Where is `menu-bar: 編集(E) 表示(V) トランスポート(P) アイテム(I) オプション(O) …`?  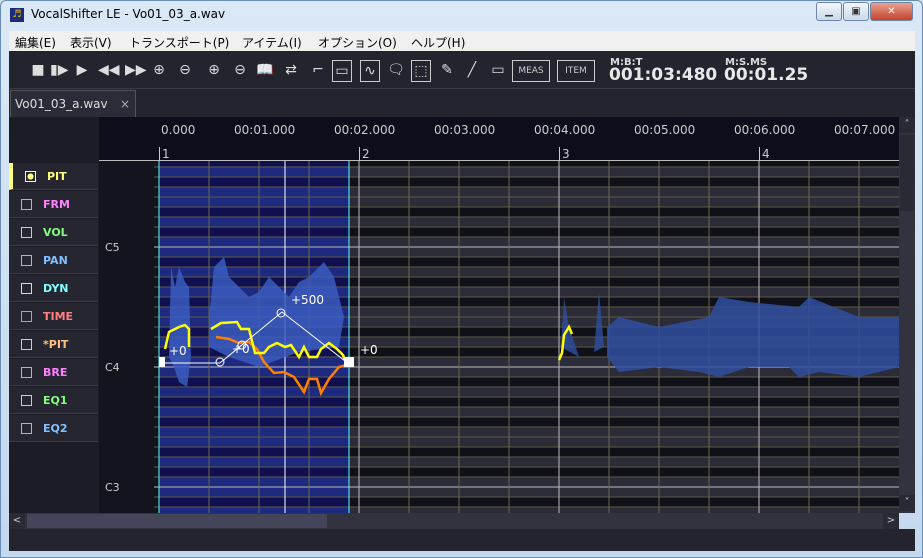
menu-bar: 編集(E) 表示(V) トランスポート(P) アイテム(I) オプション(O) … is located at coordinates (462, 41).